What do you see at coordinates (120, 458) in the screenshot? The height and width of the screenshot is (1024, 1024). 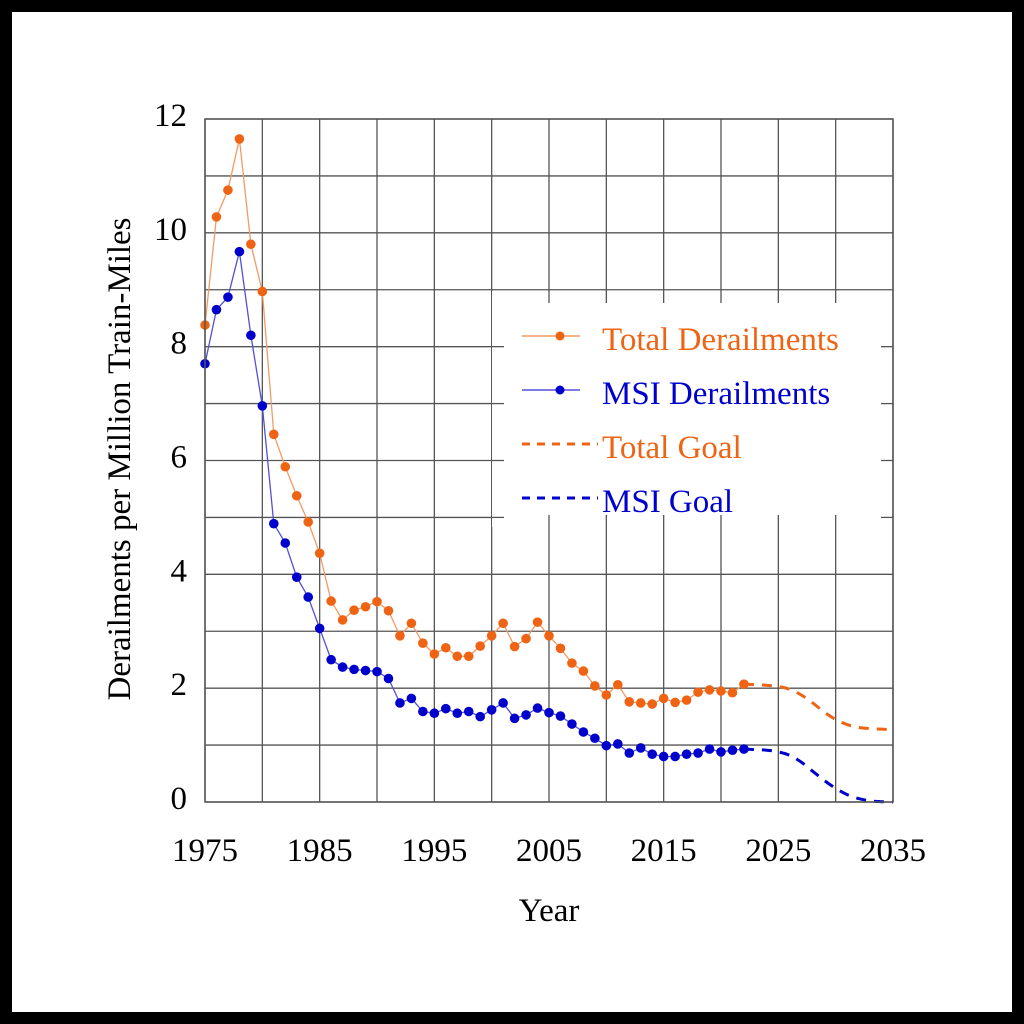 I see `y-axis-label: Derailments per Million Train-Miles` at bounding box center [120, 458].